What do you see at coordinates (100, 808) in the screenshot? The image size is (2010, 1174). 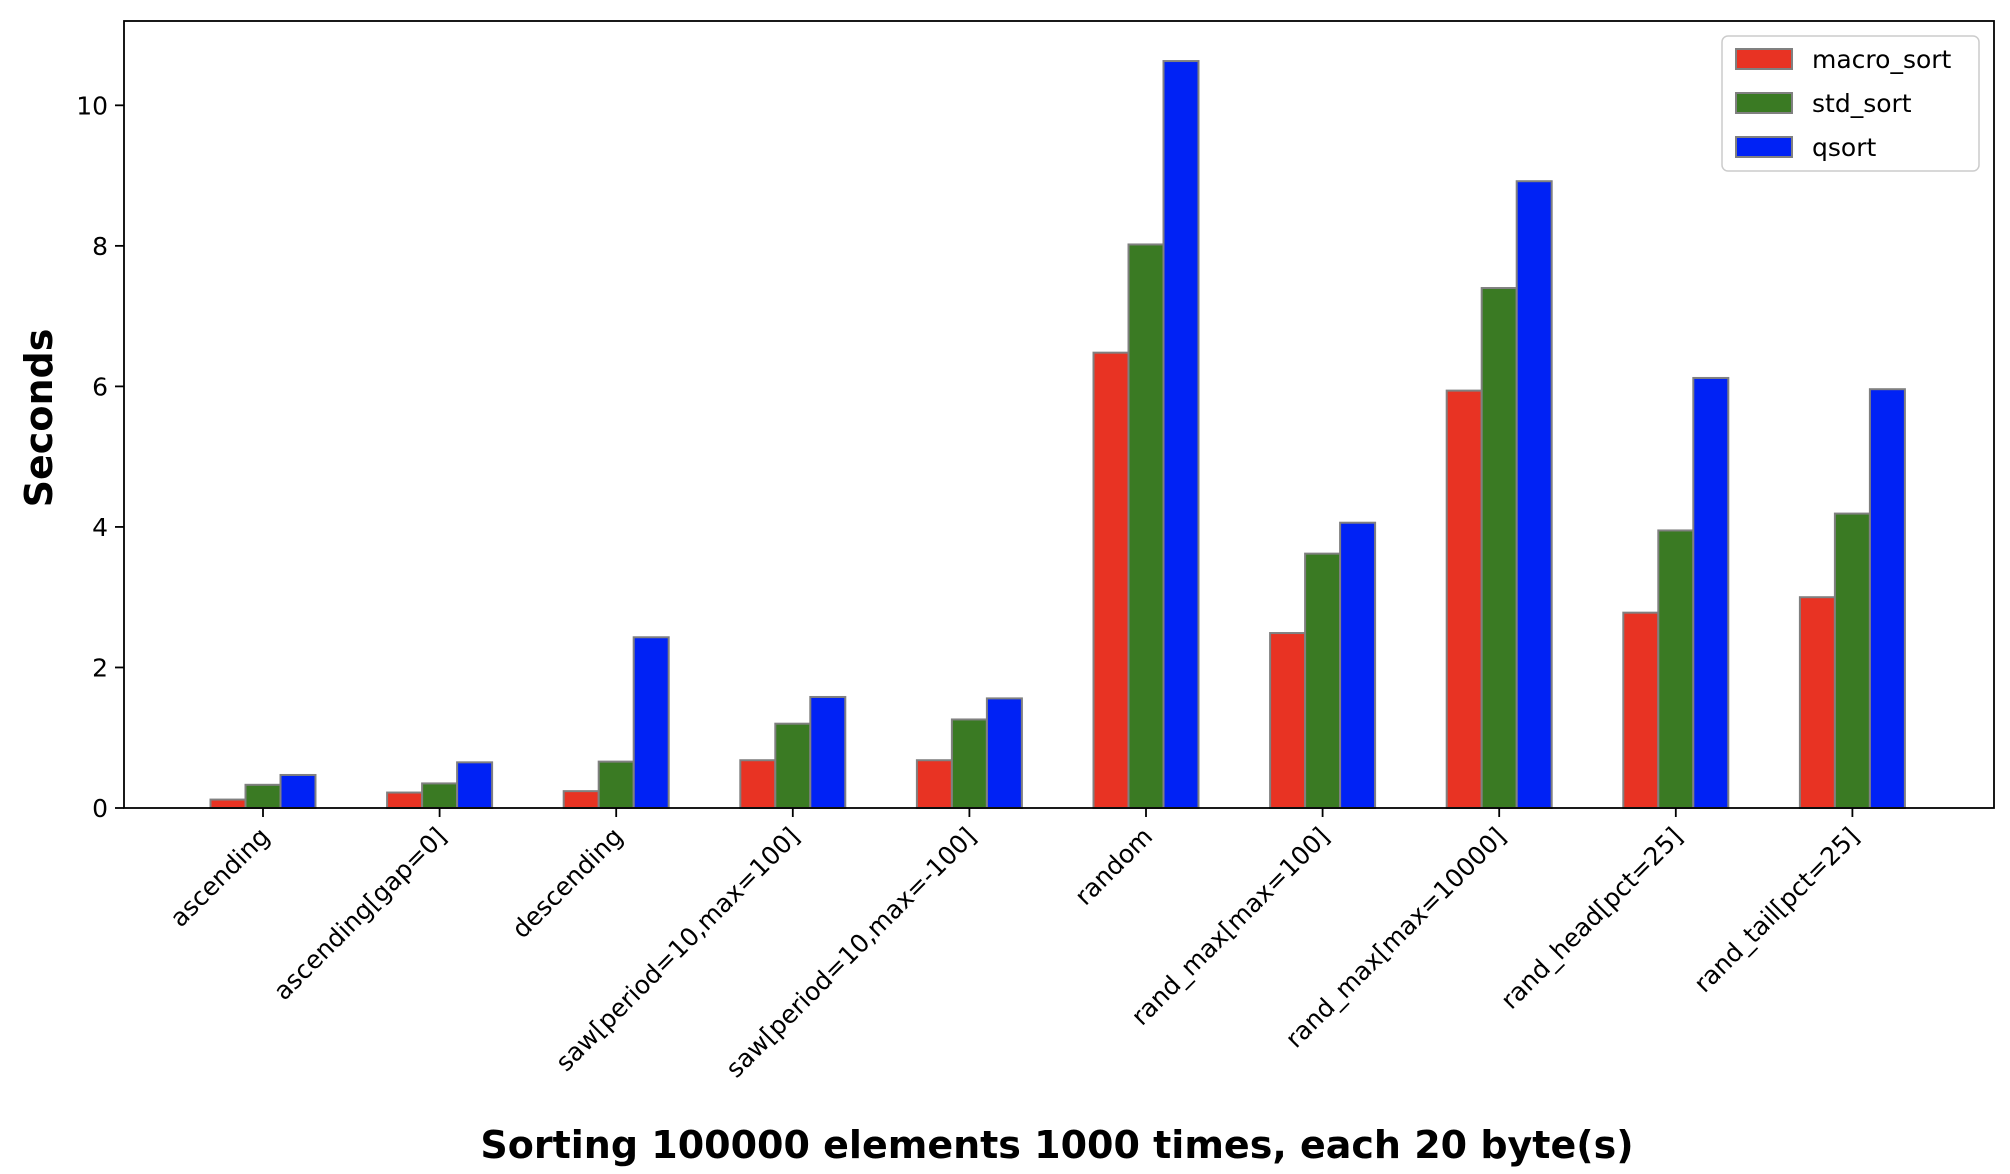 I see `y-tick-label-0: 0` at bounding box center [100, 808].